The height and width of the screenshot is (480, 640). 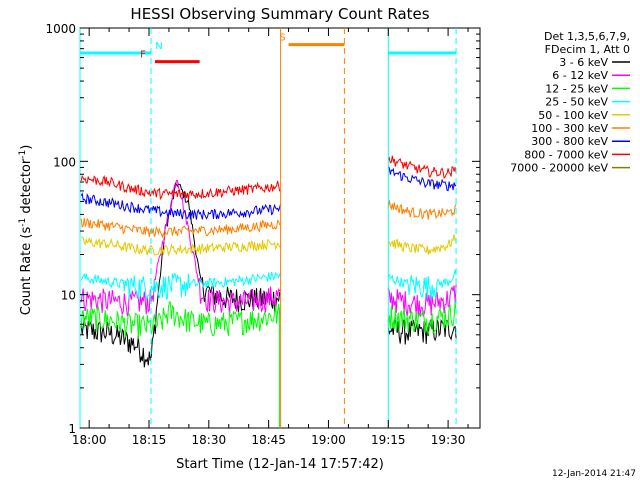 I want to click on flag-label-S: S, so click(x=282, y=38).